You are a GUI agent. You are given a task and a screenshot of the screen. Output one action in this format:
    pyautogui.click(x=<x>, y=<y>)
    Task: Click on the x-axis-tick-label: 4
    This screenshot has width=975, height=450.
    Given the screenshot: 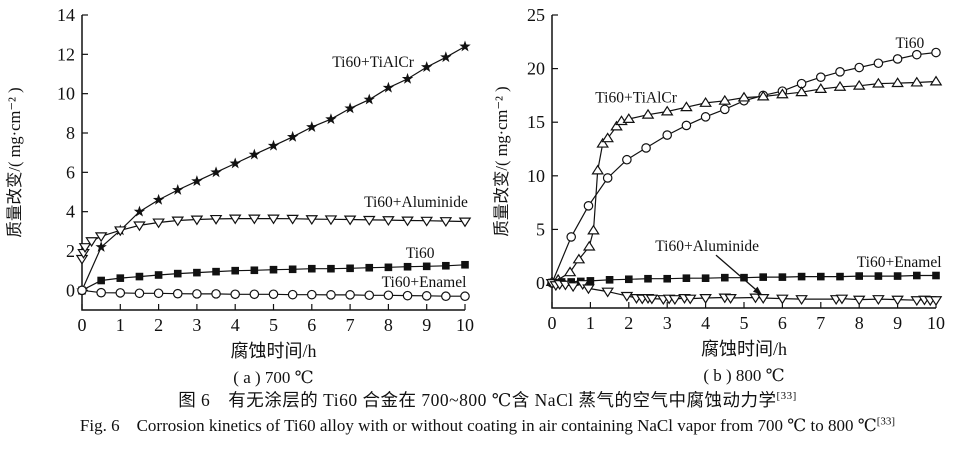 What is the action you would take?
    pyautogui.click(x=235, y=325)
    